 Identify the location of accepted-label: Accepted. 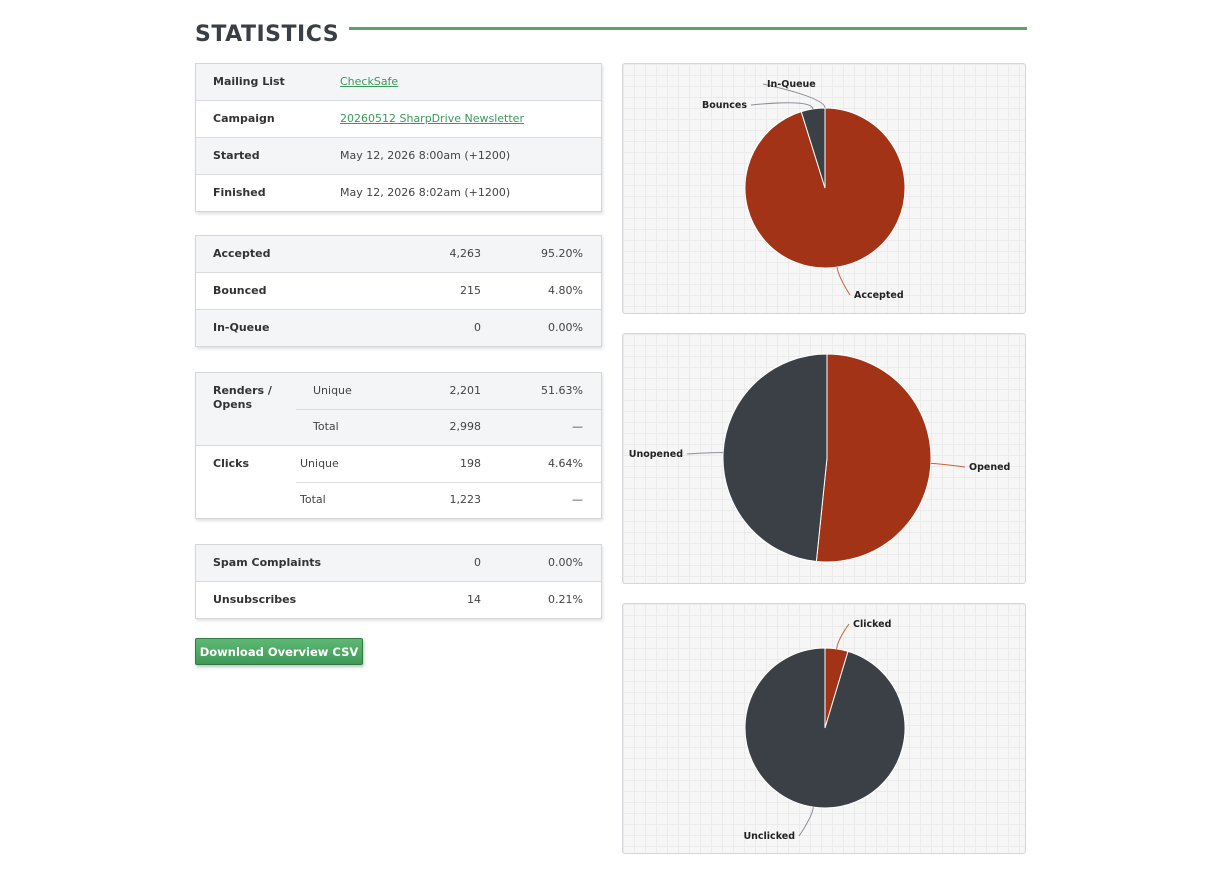
(242, 253).